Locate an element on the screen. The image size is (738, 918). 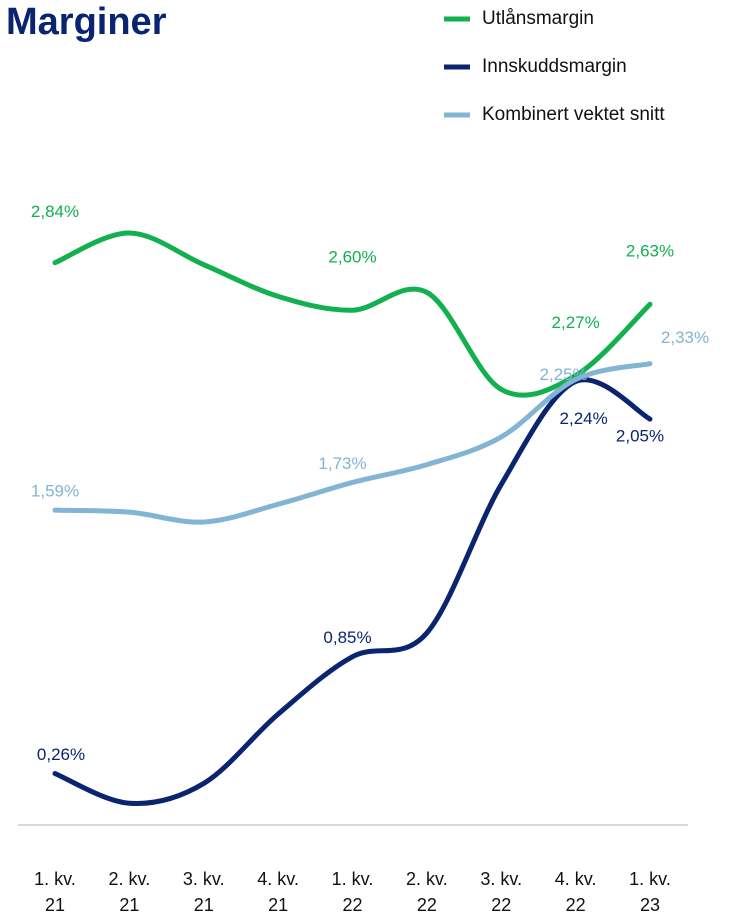
data-label: 2,27% is located at coordinates (576, 322).